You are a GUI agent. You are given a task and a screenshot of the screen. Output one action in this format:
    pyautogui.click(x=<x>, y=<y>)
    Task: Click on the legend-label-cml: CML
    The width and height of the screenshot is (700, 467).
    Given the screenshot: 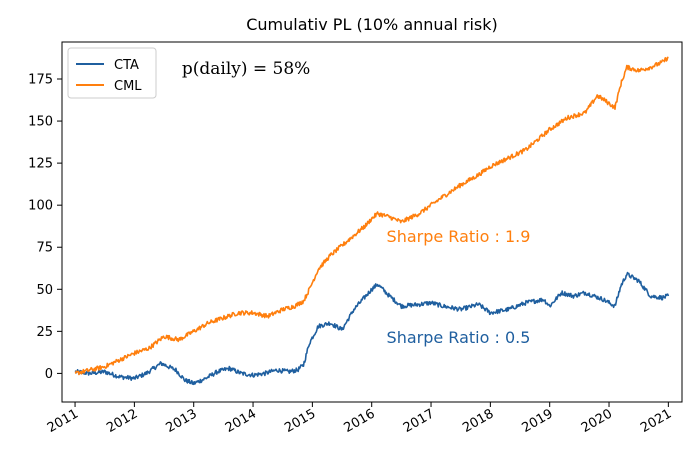 What is the action you would take?
    pyautogui.click(x=128, y=86)
    